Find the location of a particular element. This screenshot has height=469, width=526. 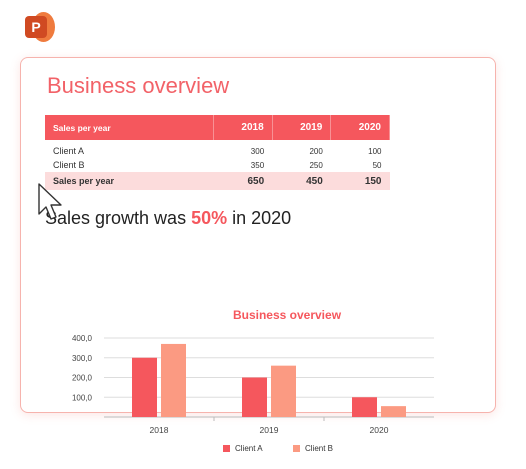

y-tick-label: 300,0 is located at coordinates (82, 358).